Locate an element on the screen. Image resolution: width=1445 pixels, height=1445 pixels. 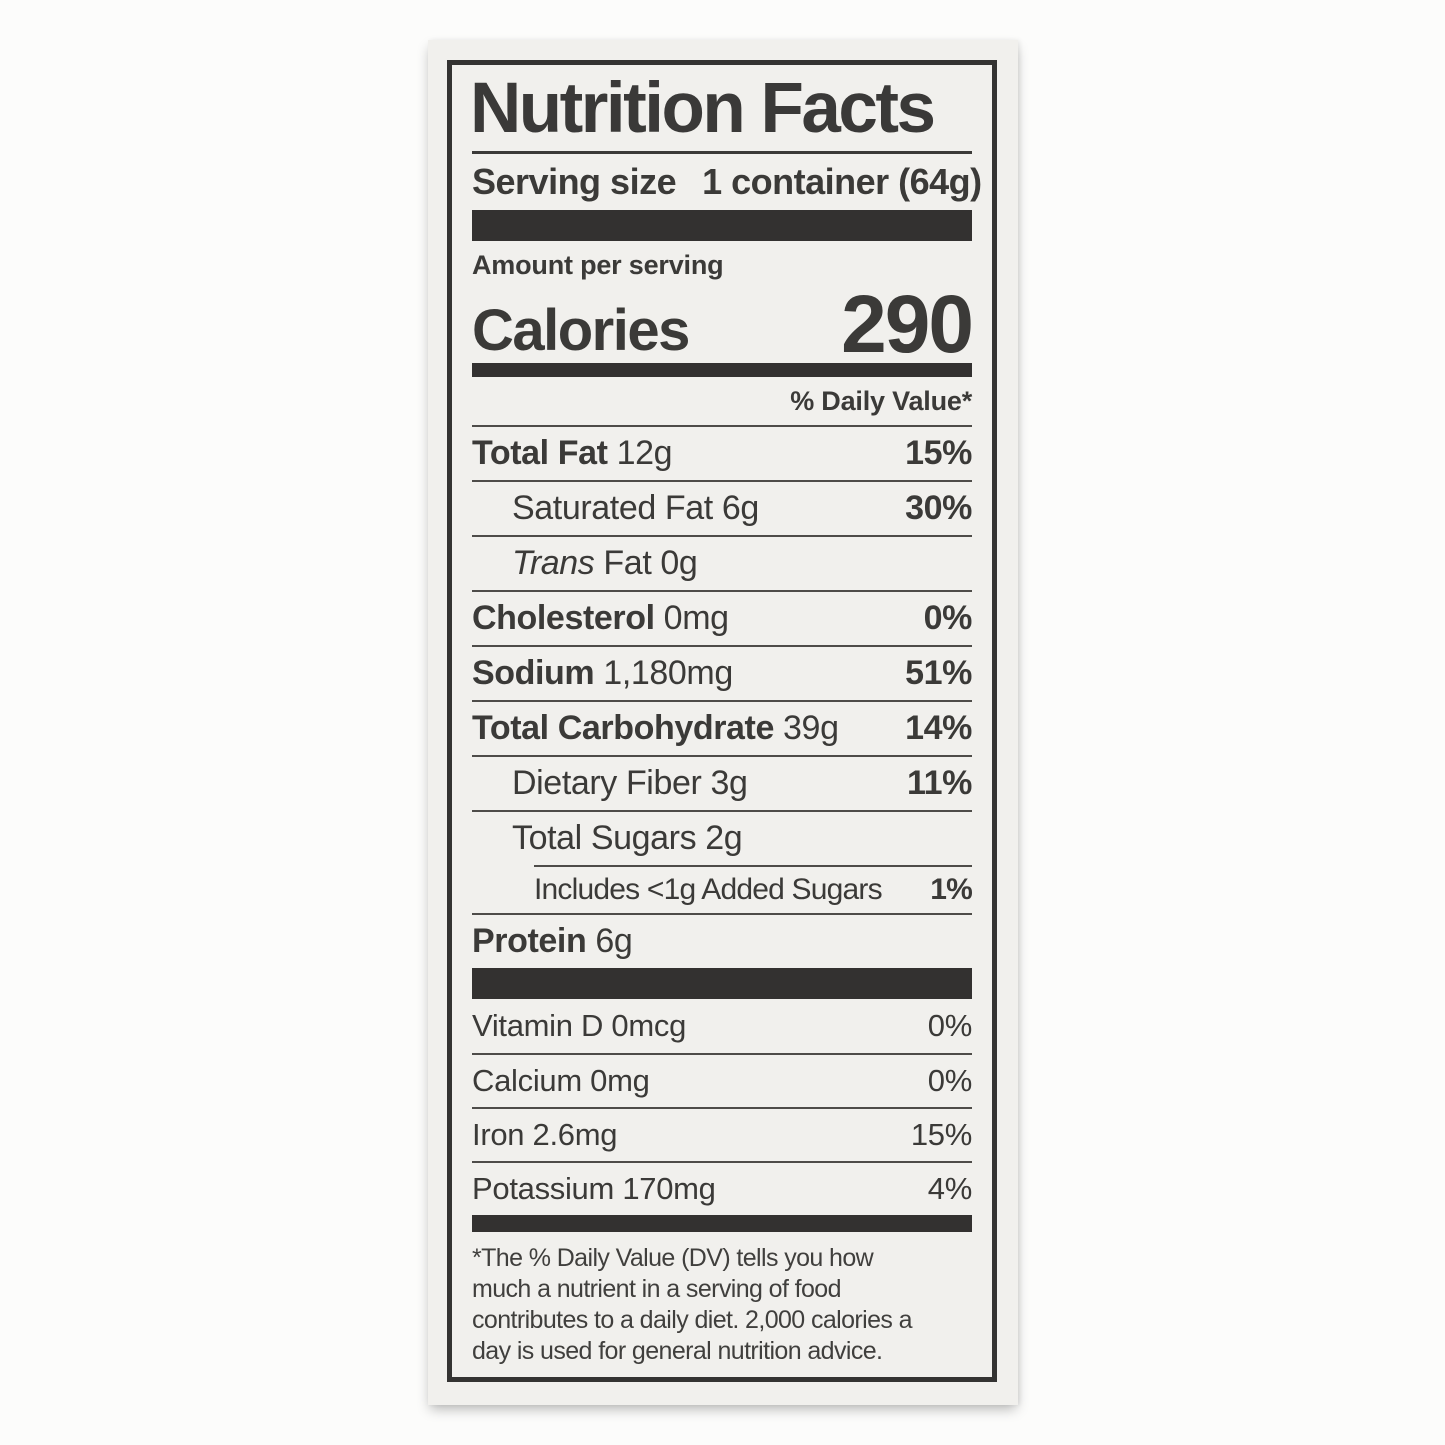
nutrient-name: Sodium 1,180mg is located at coordinates (602, 673).